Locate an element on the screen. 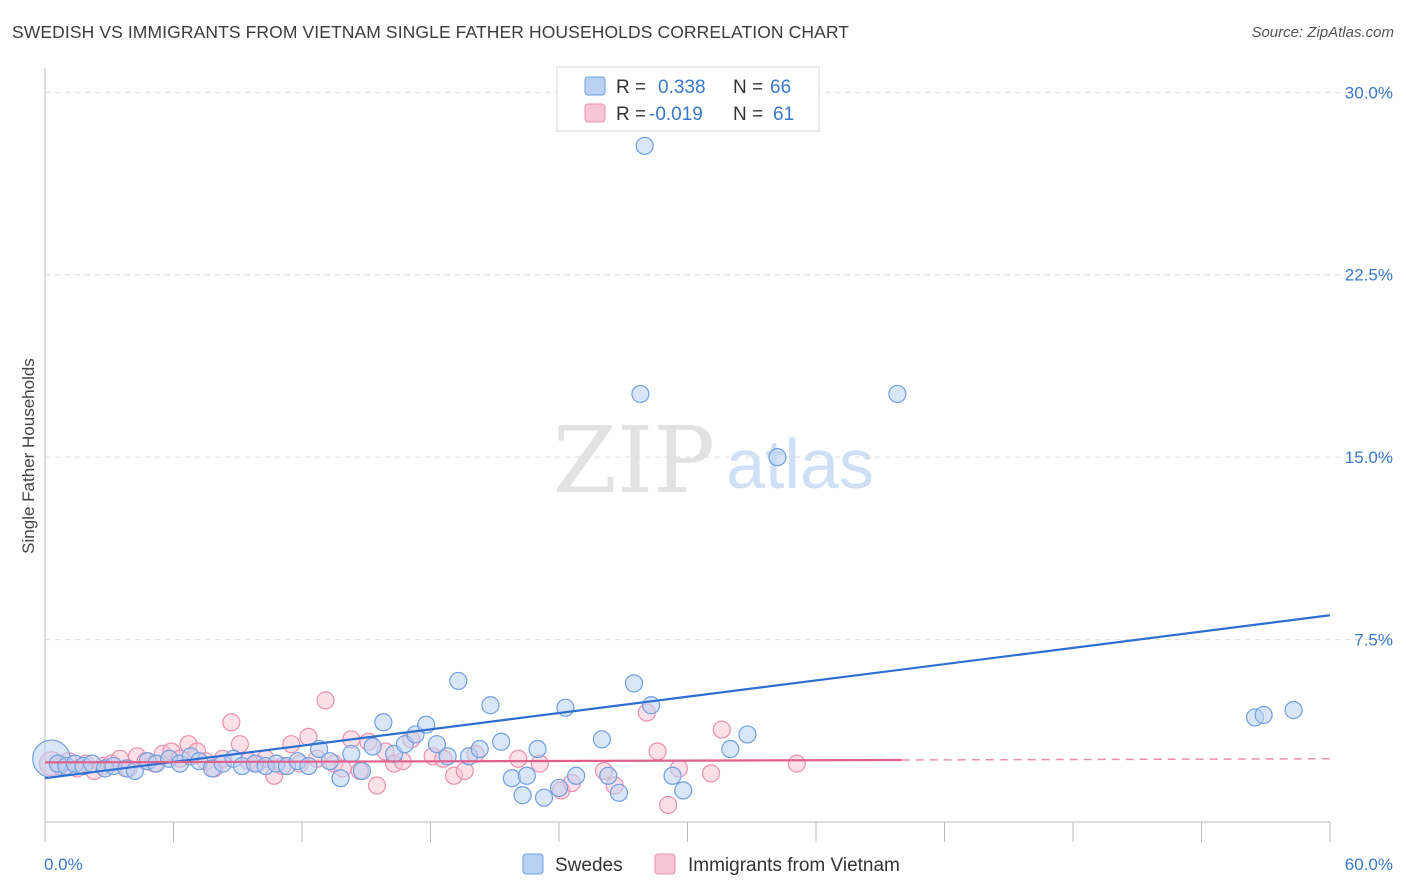 This screenshot has width=1406, height=892. legend-swatch-vietnam is located at coordinates (595, 113).